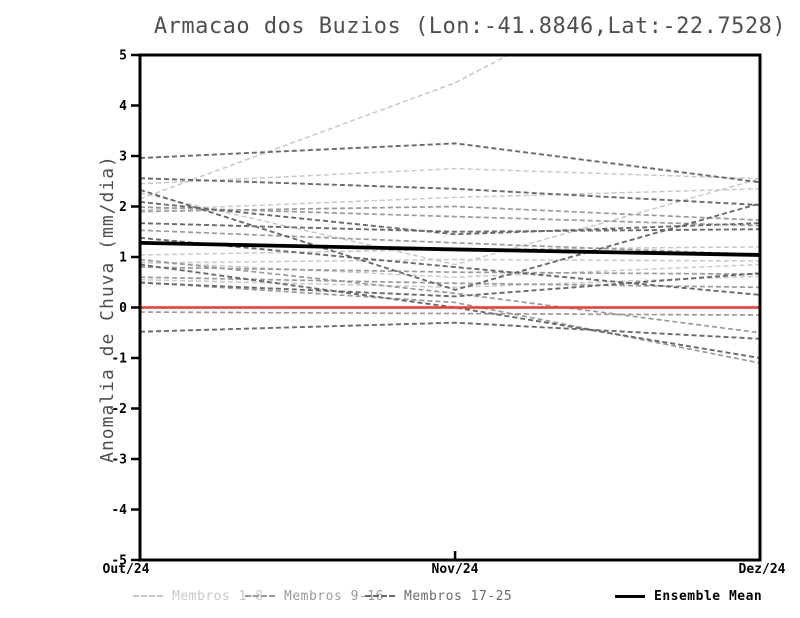 The width and height of the screenshot is (800, 618). I want to click on member-line-m13, so click(450, 313).